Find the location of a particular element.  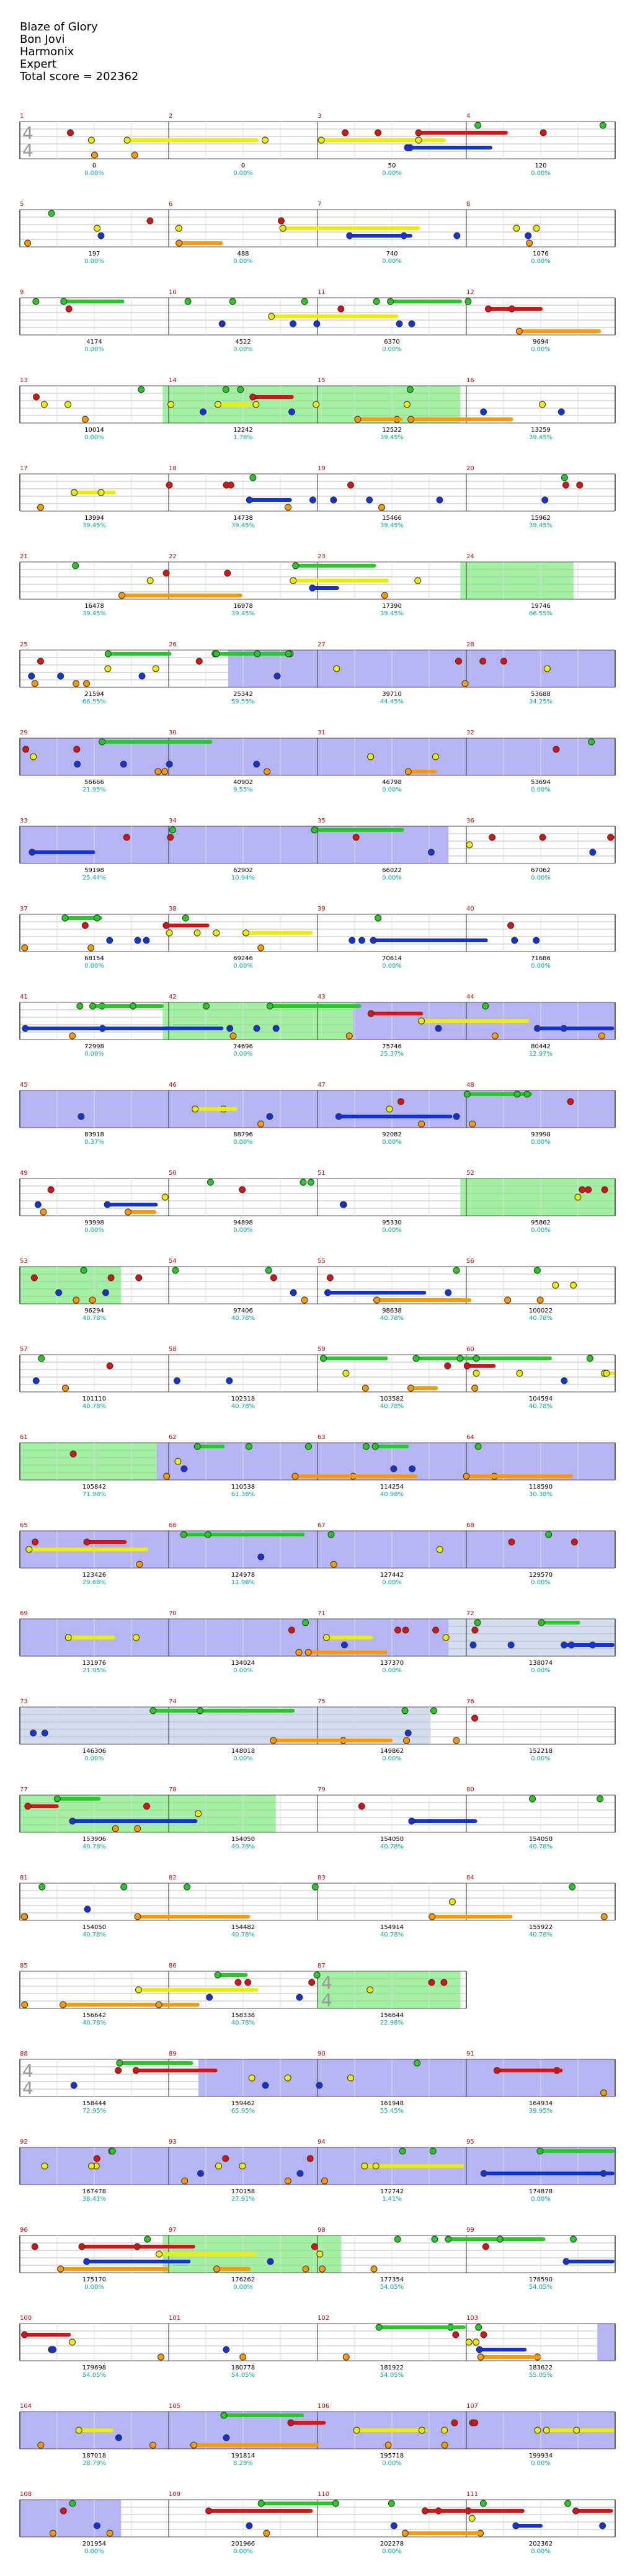

measure-score: 75746 is located at coordinates (392, 1046).